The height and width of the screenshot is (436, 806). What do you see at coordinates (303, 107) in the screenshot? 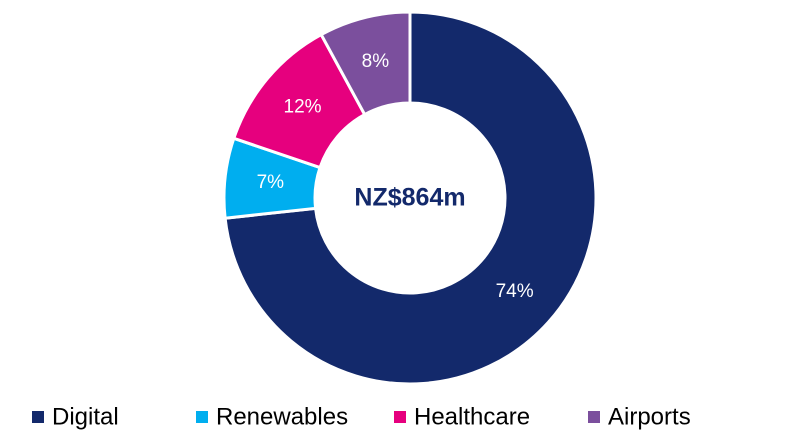
I see `slice-label: 12%` at bounding box center [303, 107].